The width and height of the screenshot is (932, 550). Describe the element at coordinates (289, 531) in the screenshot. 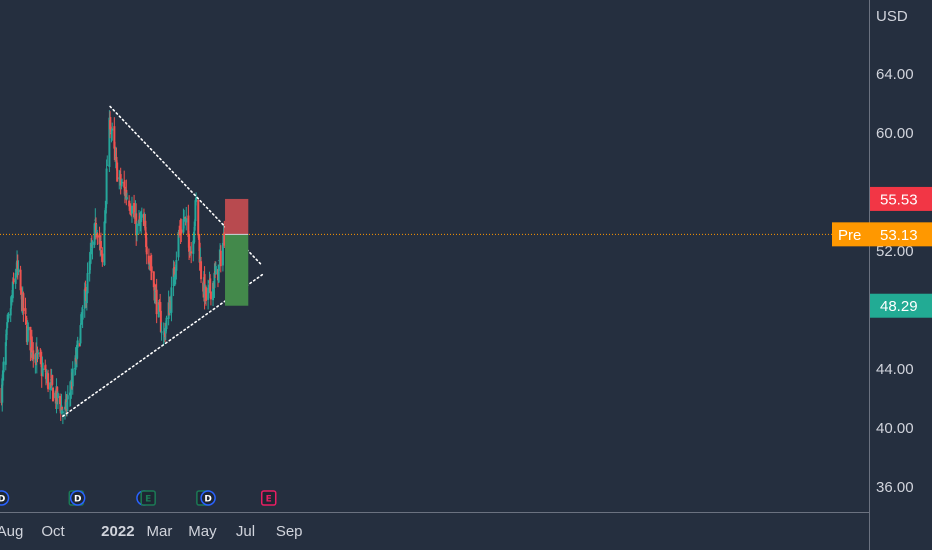

I see `time-tick-label: Sep` at that location.